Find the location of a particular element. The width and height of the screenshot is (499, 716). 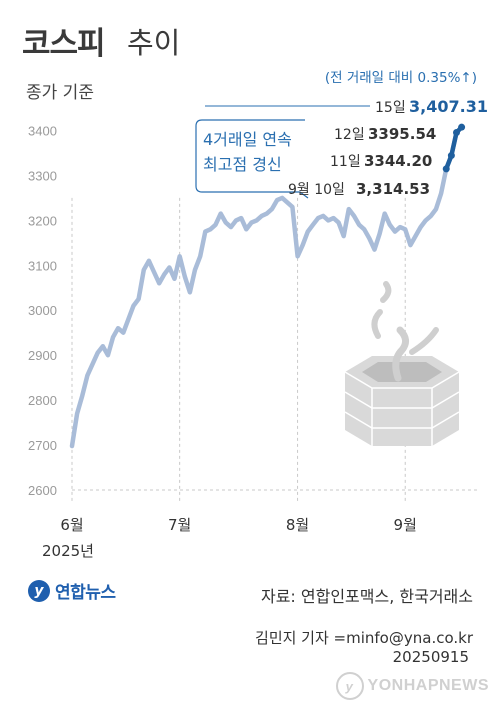

watermark-text: YONHAPNEWS is located at coordinates (428, 685).